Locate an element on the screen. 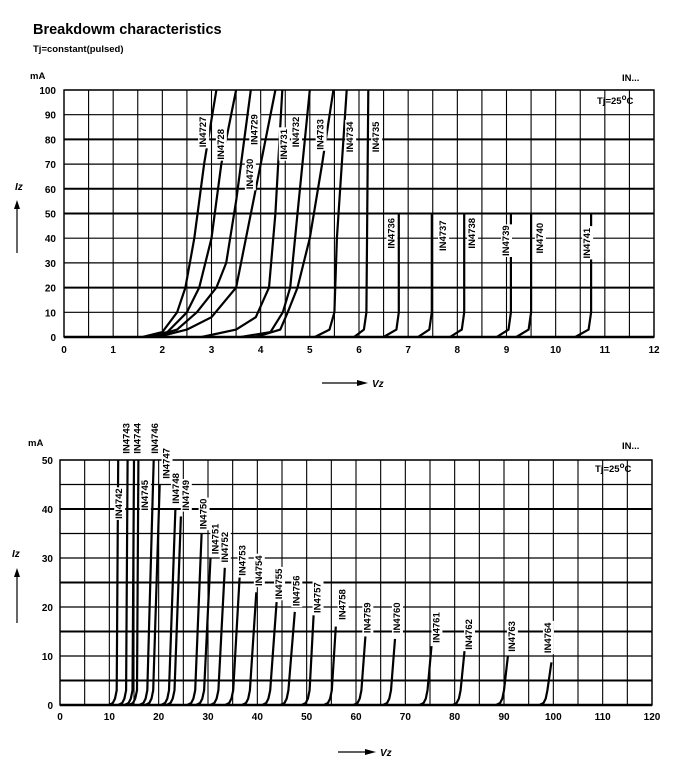  x-tick-label: 11 is located at coordinates (605, 350).